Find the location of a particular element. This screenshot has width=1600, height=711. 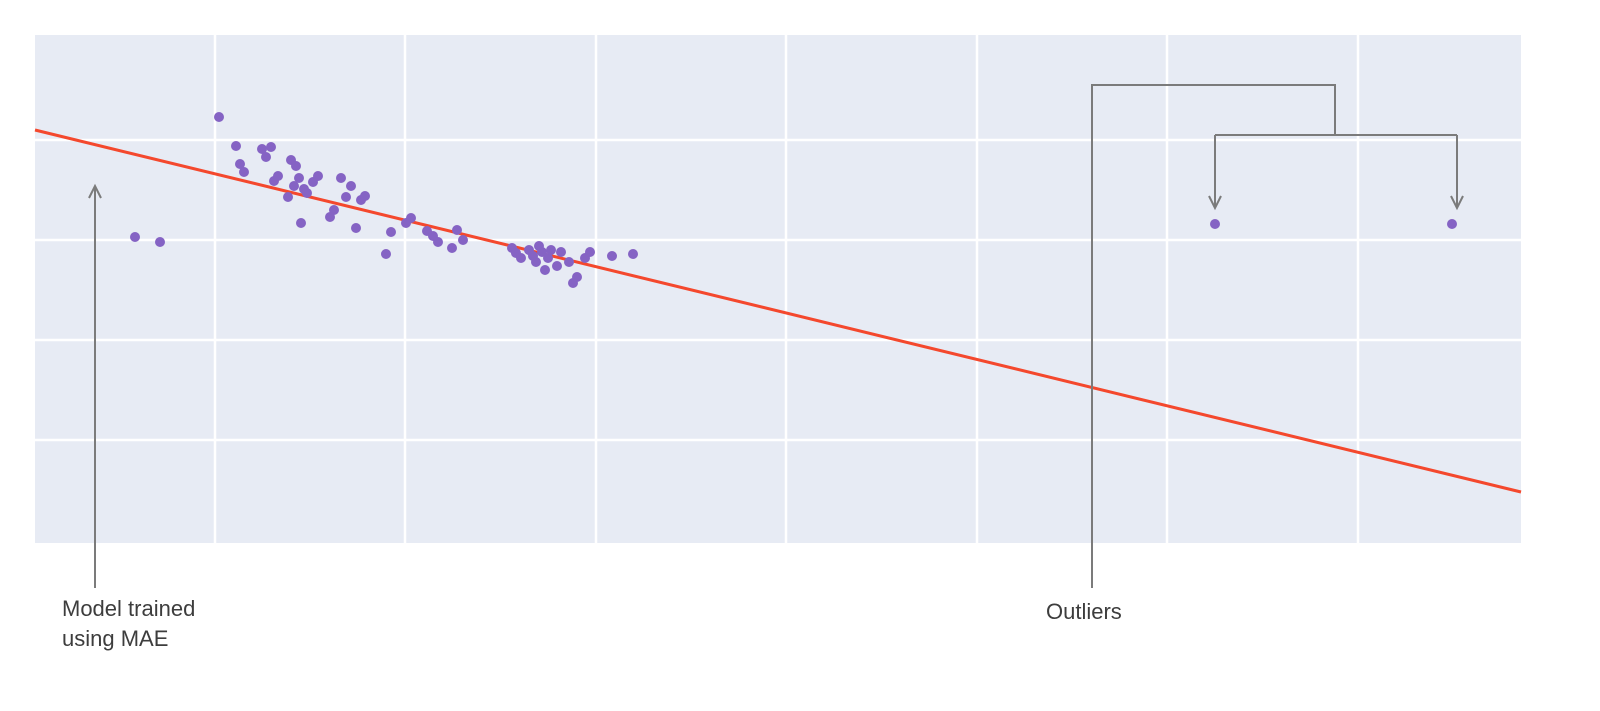

annotation-label-outliers: Outliers is located at coordinates (1084, 611).